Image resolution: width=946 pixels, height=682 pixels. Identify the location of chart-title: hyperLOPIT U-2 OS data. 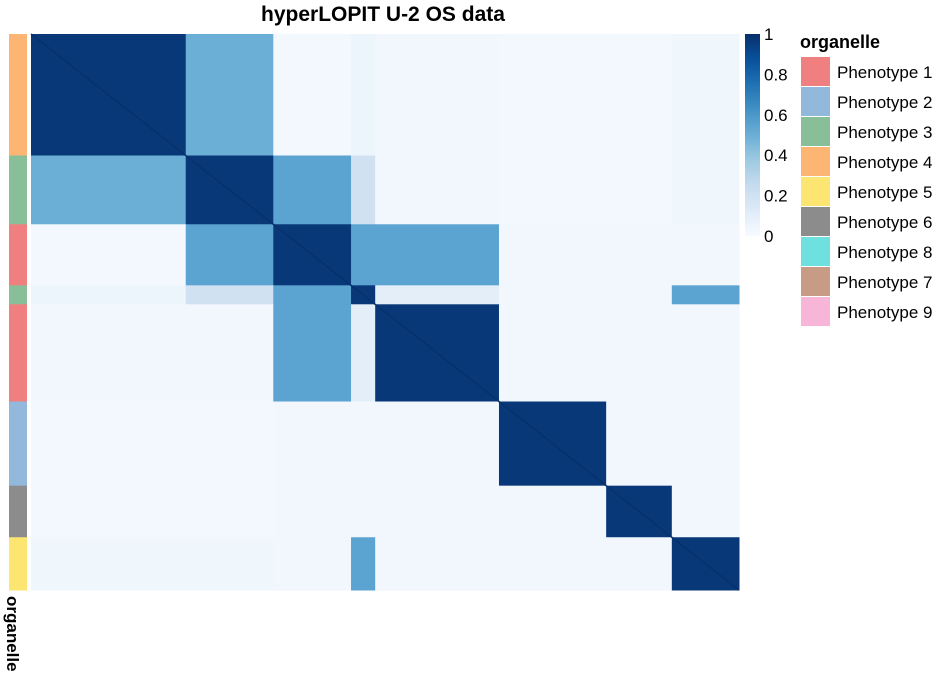
(383, 14).